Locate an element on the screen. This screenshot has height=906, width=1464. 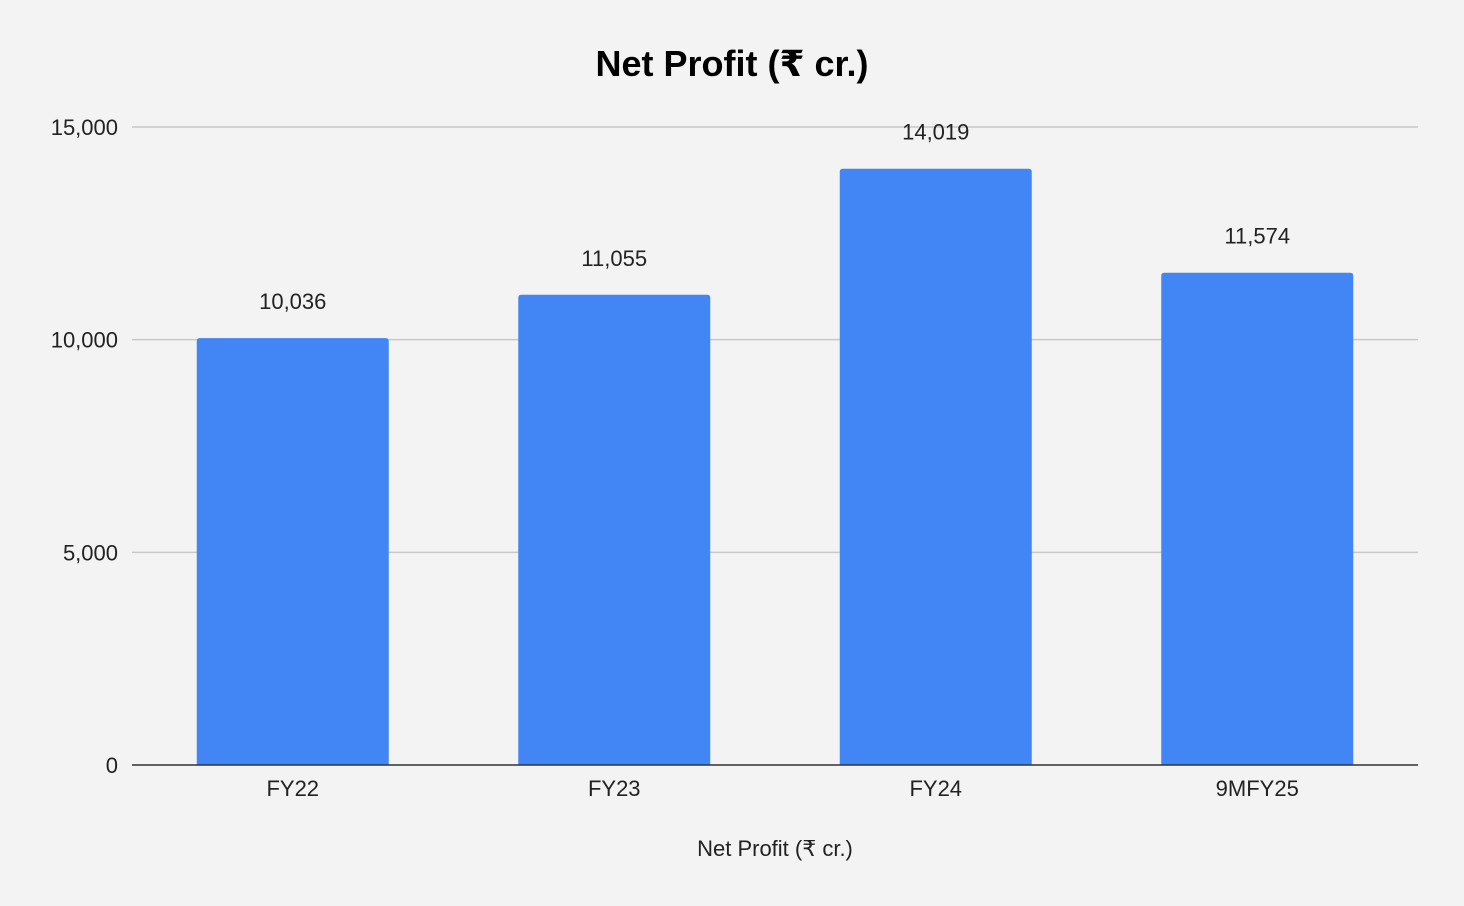
y-tick-label: 15,000 is located at coordinates (84, 127).